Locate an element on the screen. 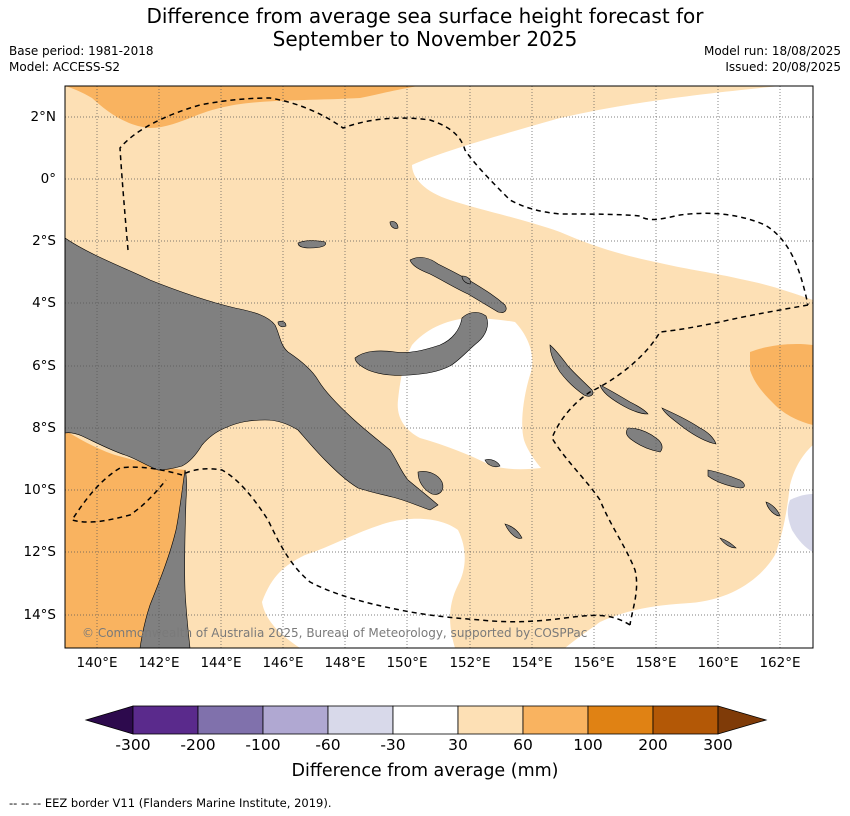 This screenshot has width=850, height=816. mid-orange-region-east is located at coordinates (781, 384).